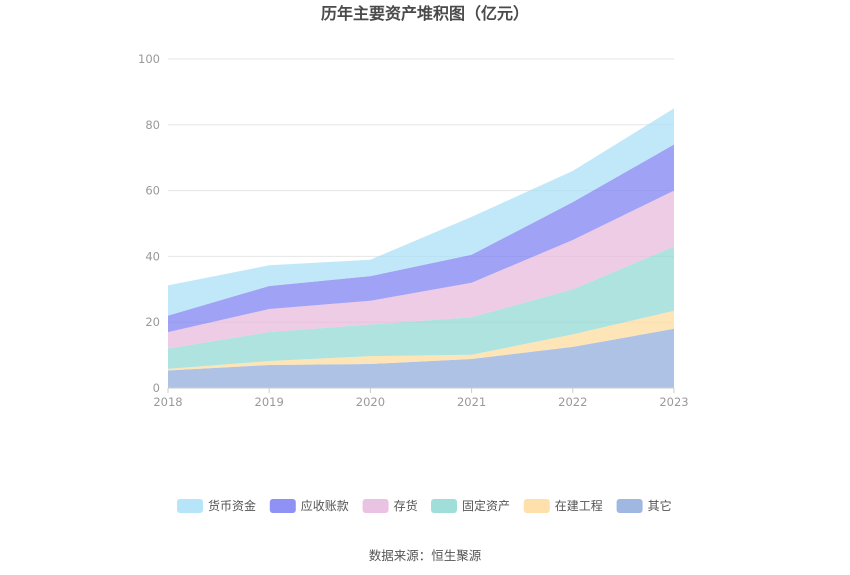  I want to click on y-tick-label: 60, so click(152, 191).